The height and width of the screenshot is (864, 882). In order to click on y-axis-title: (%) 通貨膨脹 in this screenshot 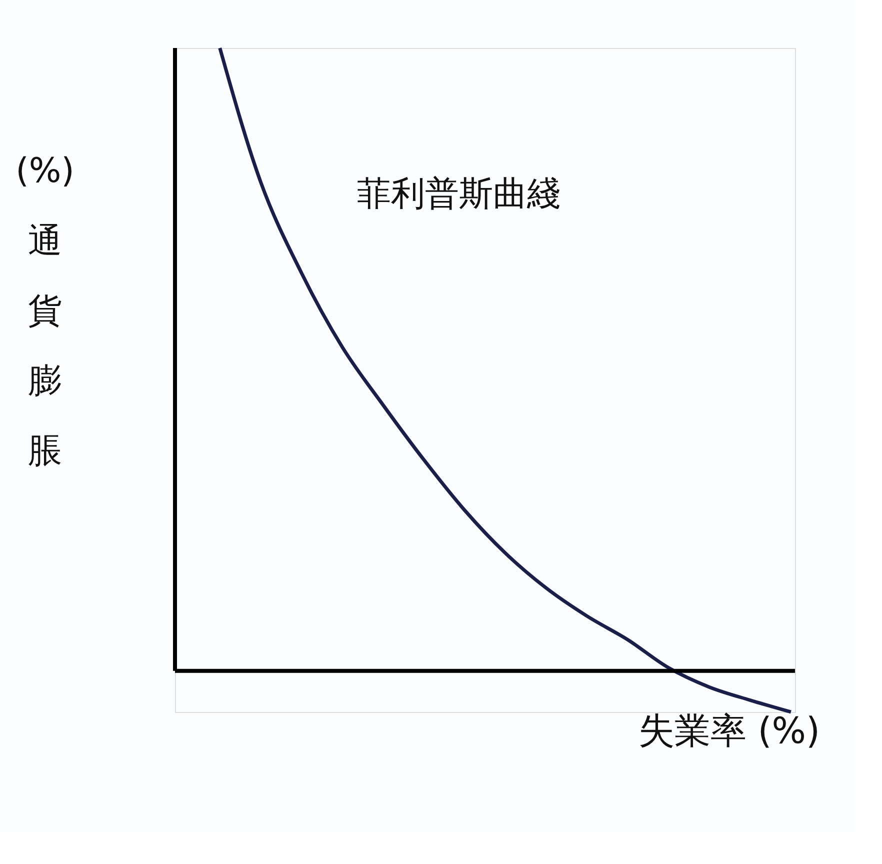, I will do `click(45, 311)`.